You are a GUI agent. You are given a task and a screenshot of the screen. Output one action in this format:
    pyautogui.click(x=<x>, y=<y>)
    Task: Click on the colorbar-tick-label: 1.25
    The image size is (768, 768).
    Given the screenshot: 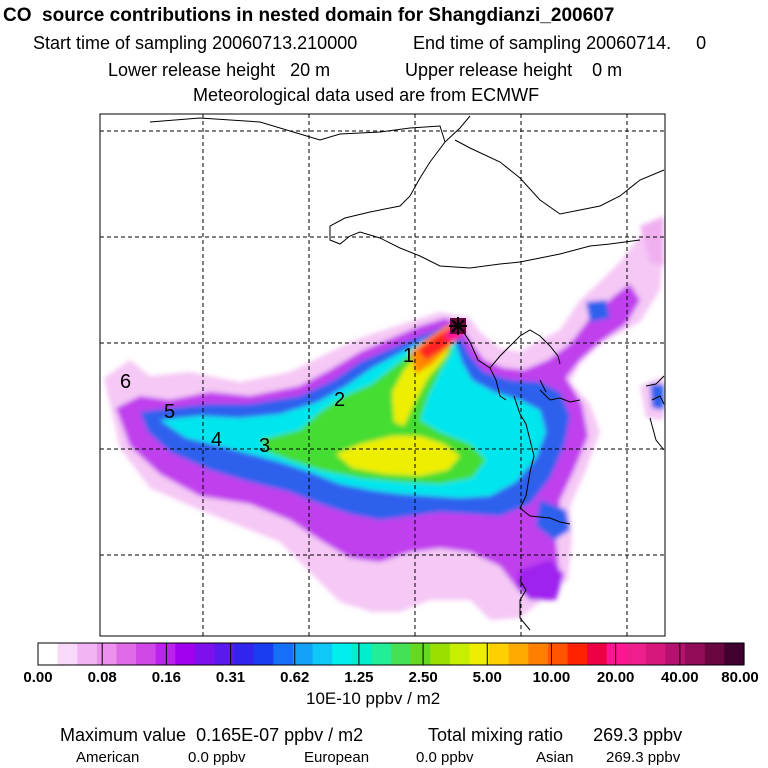 What is the action you would take?
    pyautogui.click(x=359, y=677)
    